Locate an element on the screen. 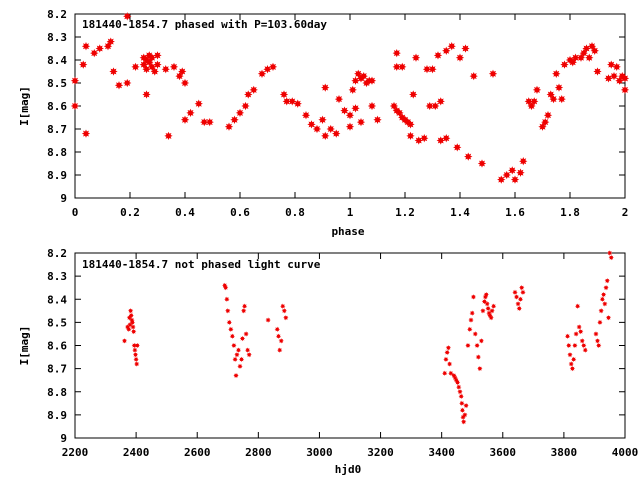  y-tick-label: 8.9 is located at coordinates (57, 415).